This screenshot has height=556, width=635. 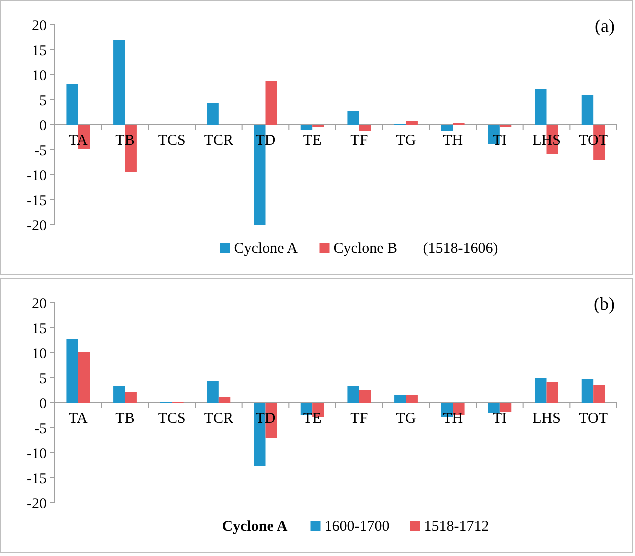 What do you see at coordinates (457, 527) in the screenshot?
I see `legend-label: 1518-1712` at bounding box center [457, 527].